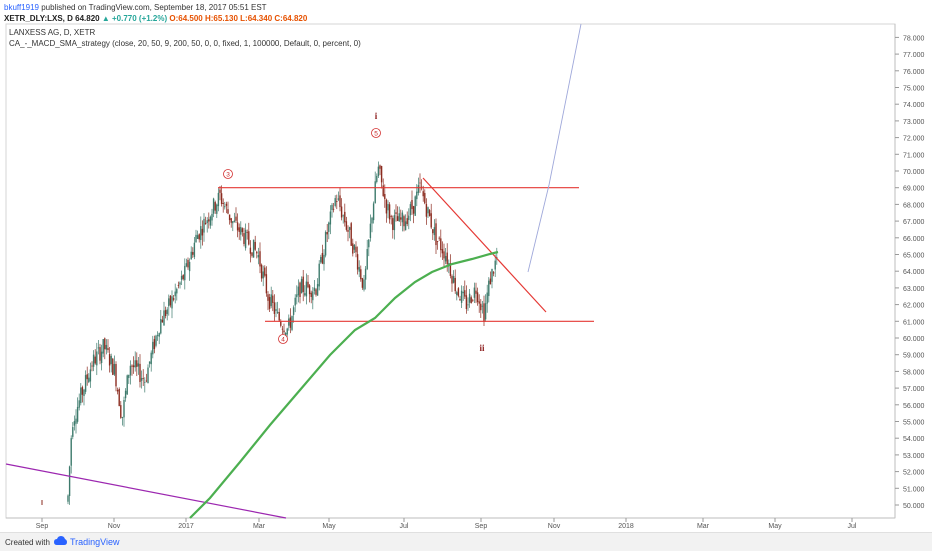  What do you see at coordinates (21, 7) in the screenshot?
I see `author-link: bkuff1919` at bounding box center [21, 7].